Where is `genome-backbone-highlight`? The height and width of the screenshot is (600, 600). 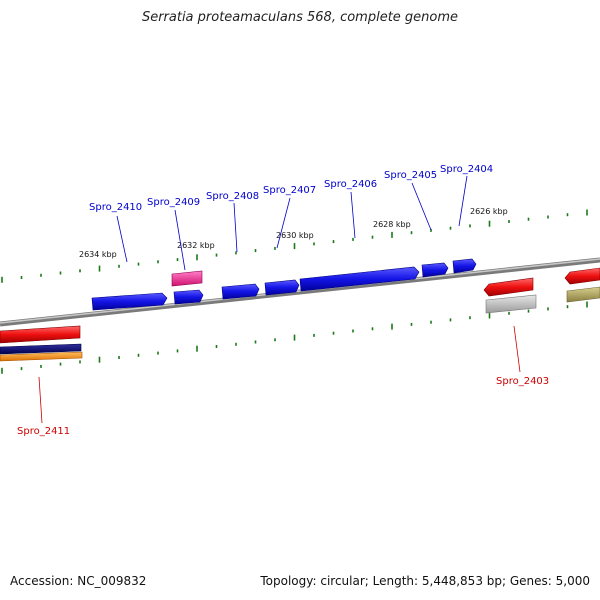
genome-backbone-highlight is located at coordinates (300, 291).